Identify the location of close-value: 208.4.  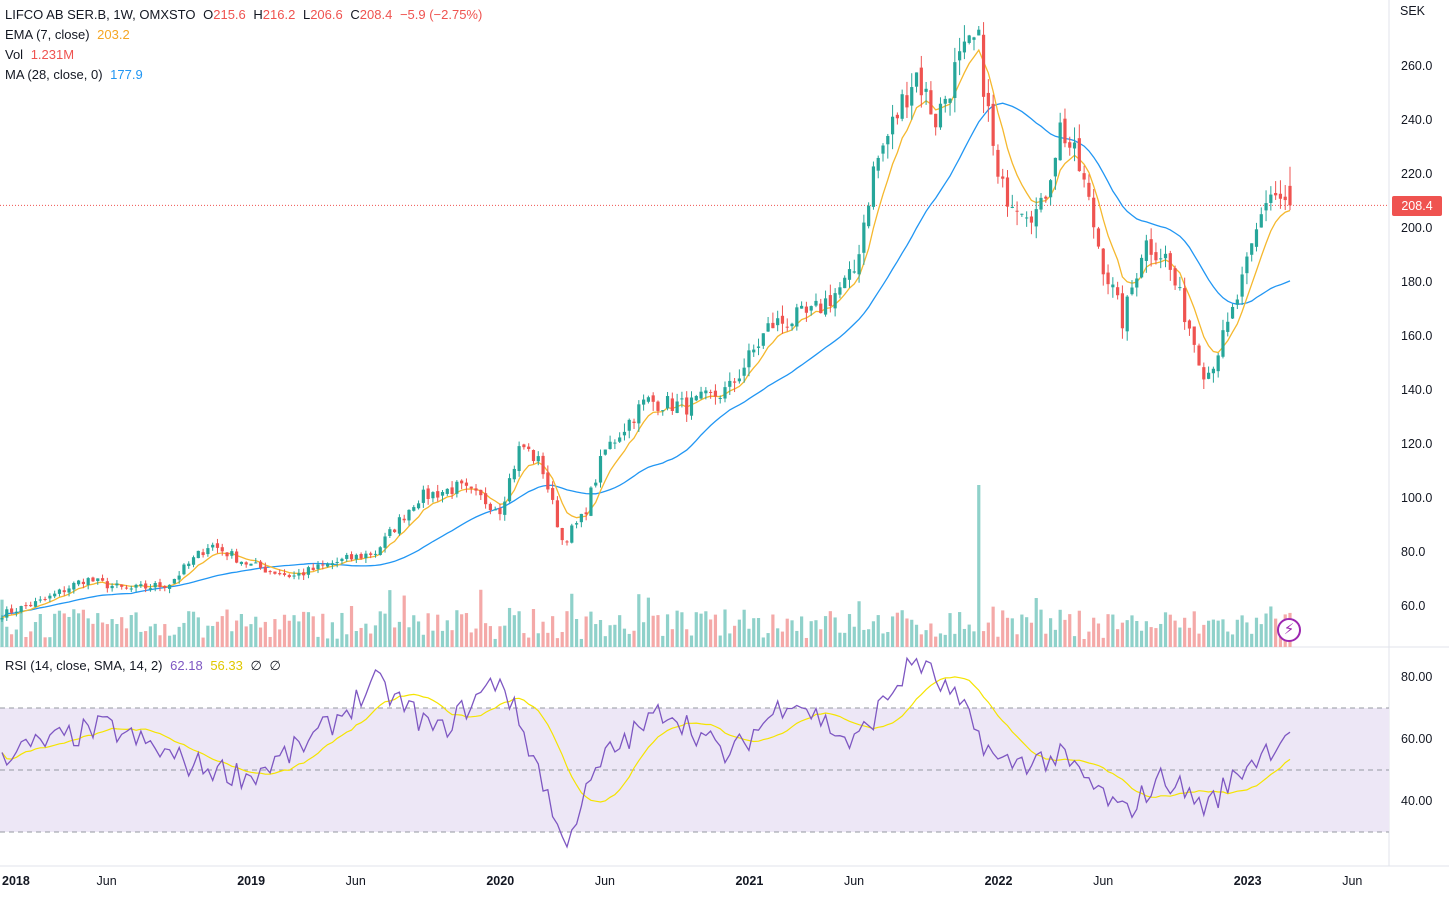
(376, 14).